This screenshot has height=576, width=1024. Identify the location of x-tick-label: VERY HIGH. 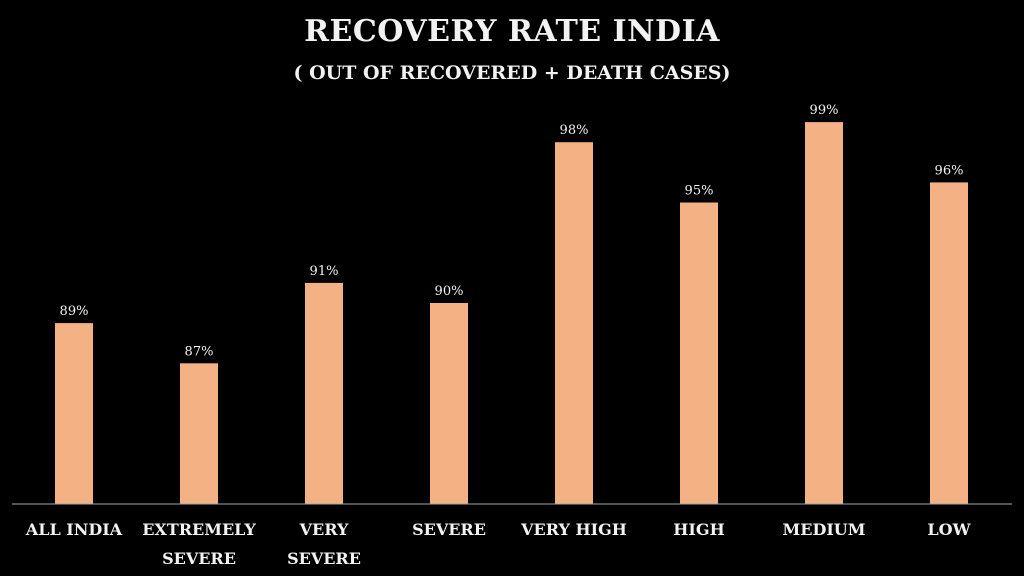
(573, 529).